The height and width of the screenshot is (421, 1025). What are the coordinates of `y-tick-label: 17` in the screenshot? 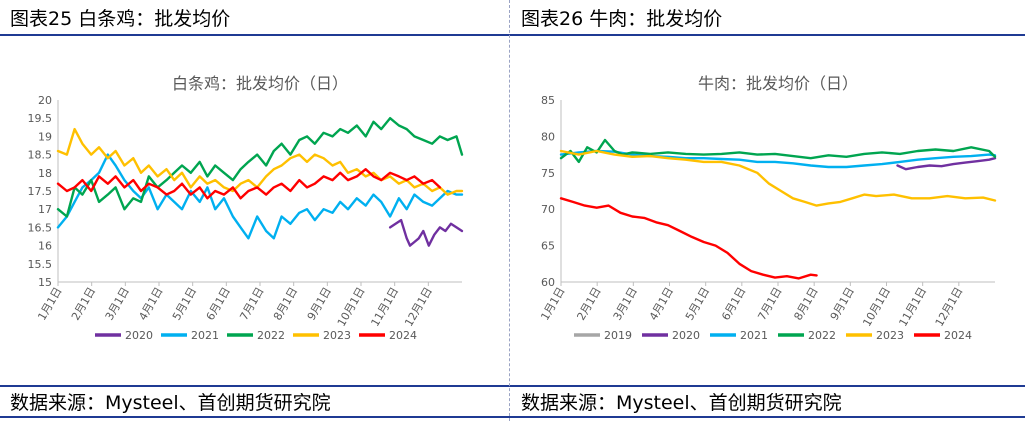 It's located at (45, 209).